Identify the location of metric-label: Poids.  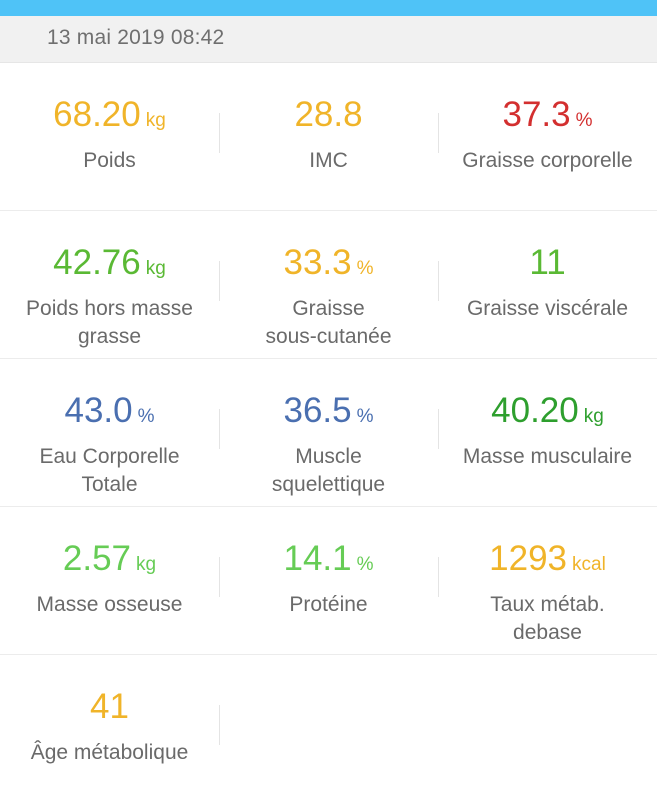
(109, 160).